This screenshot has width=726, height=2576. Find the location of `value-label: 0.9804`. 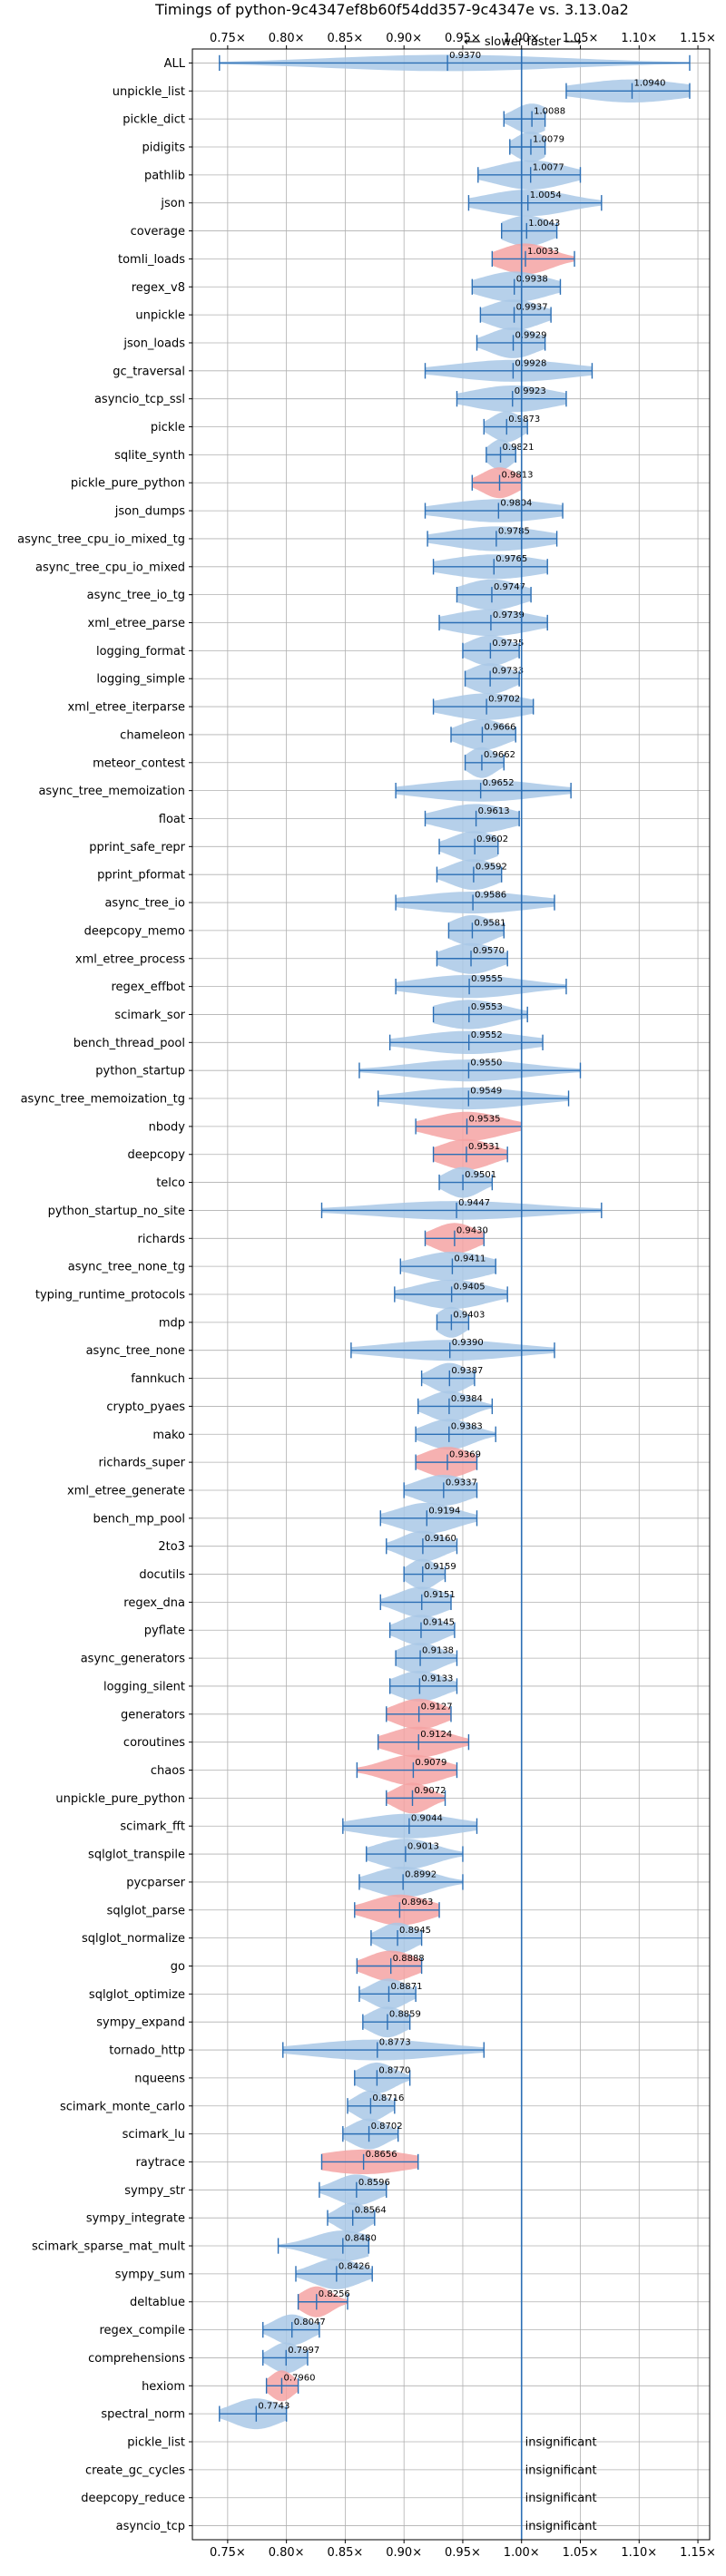

value-label: 0.9804 is located at coordinates (516, 504).